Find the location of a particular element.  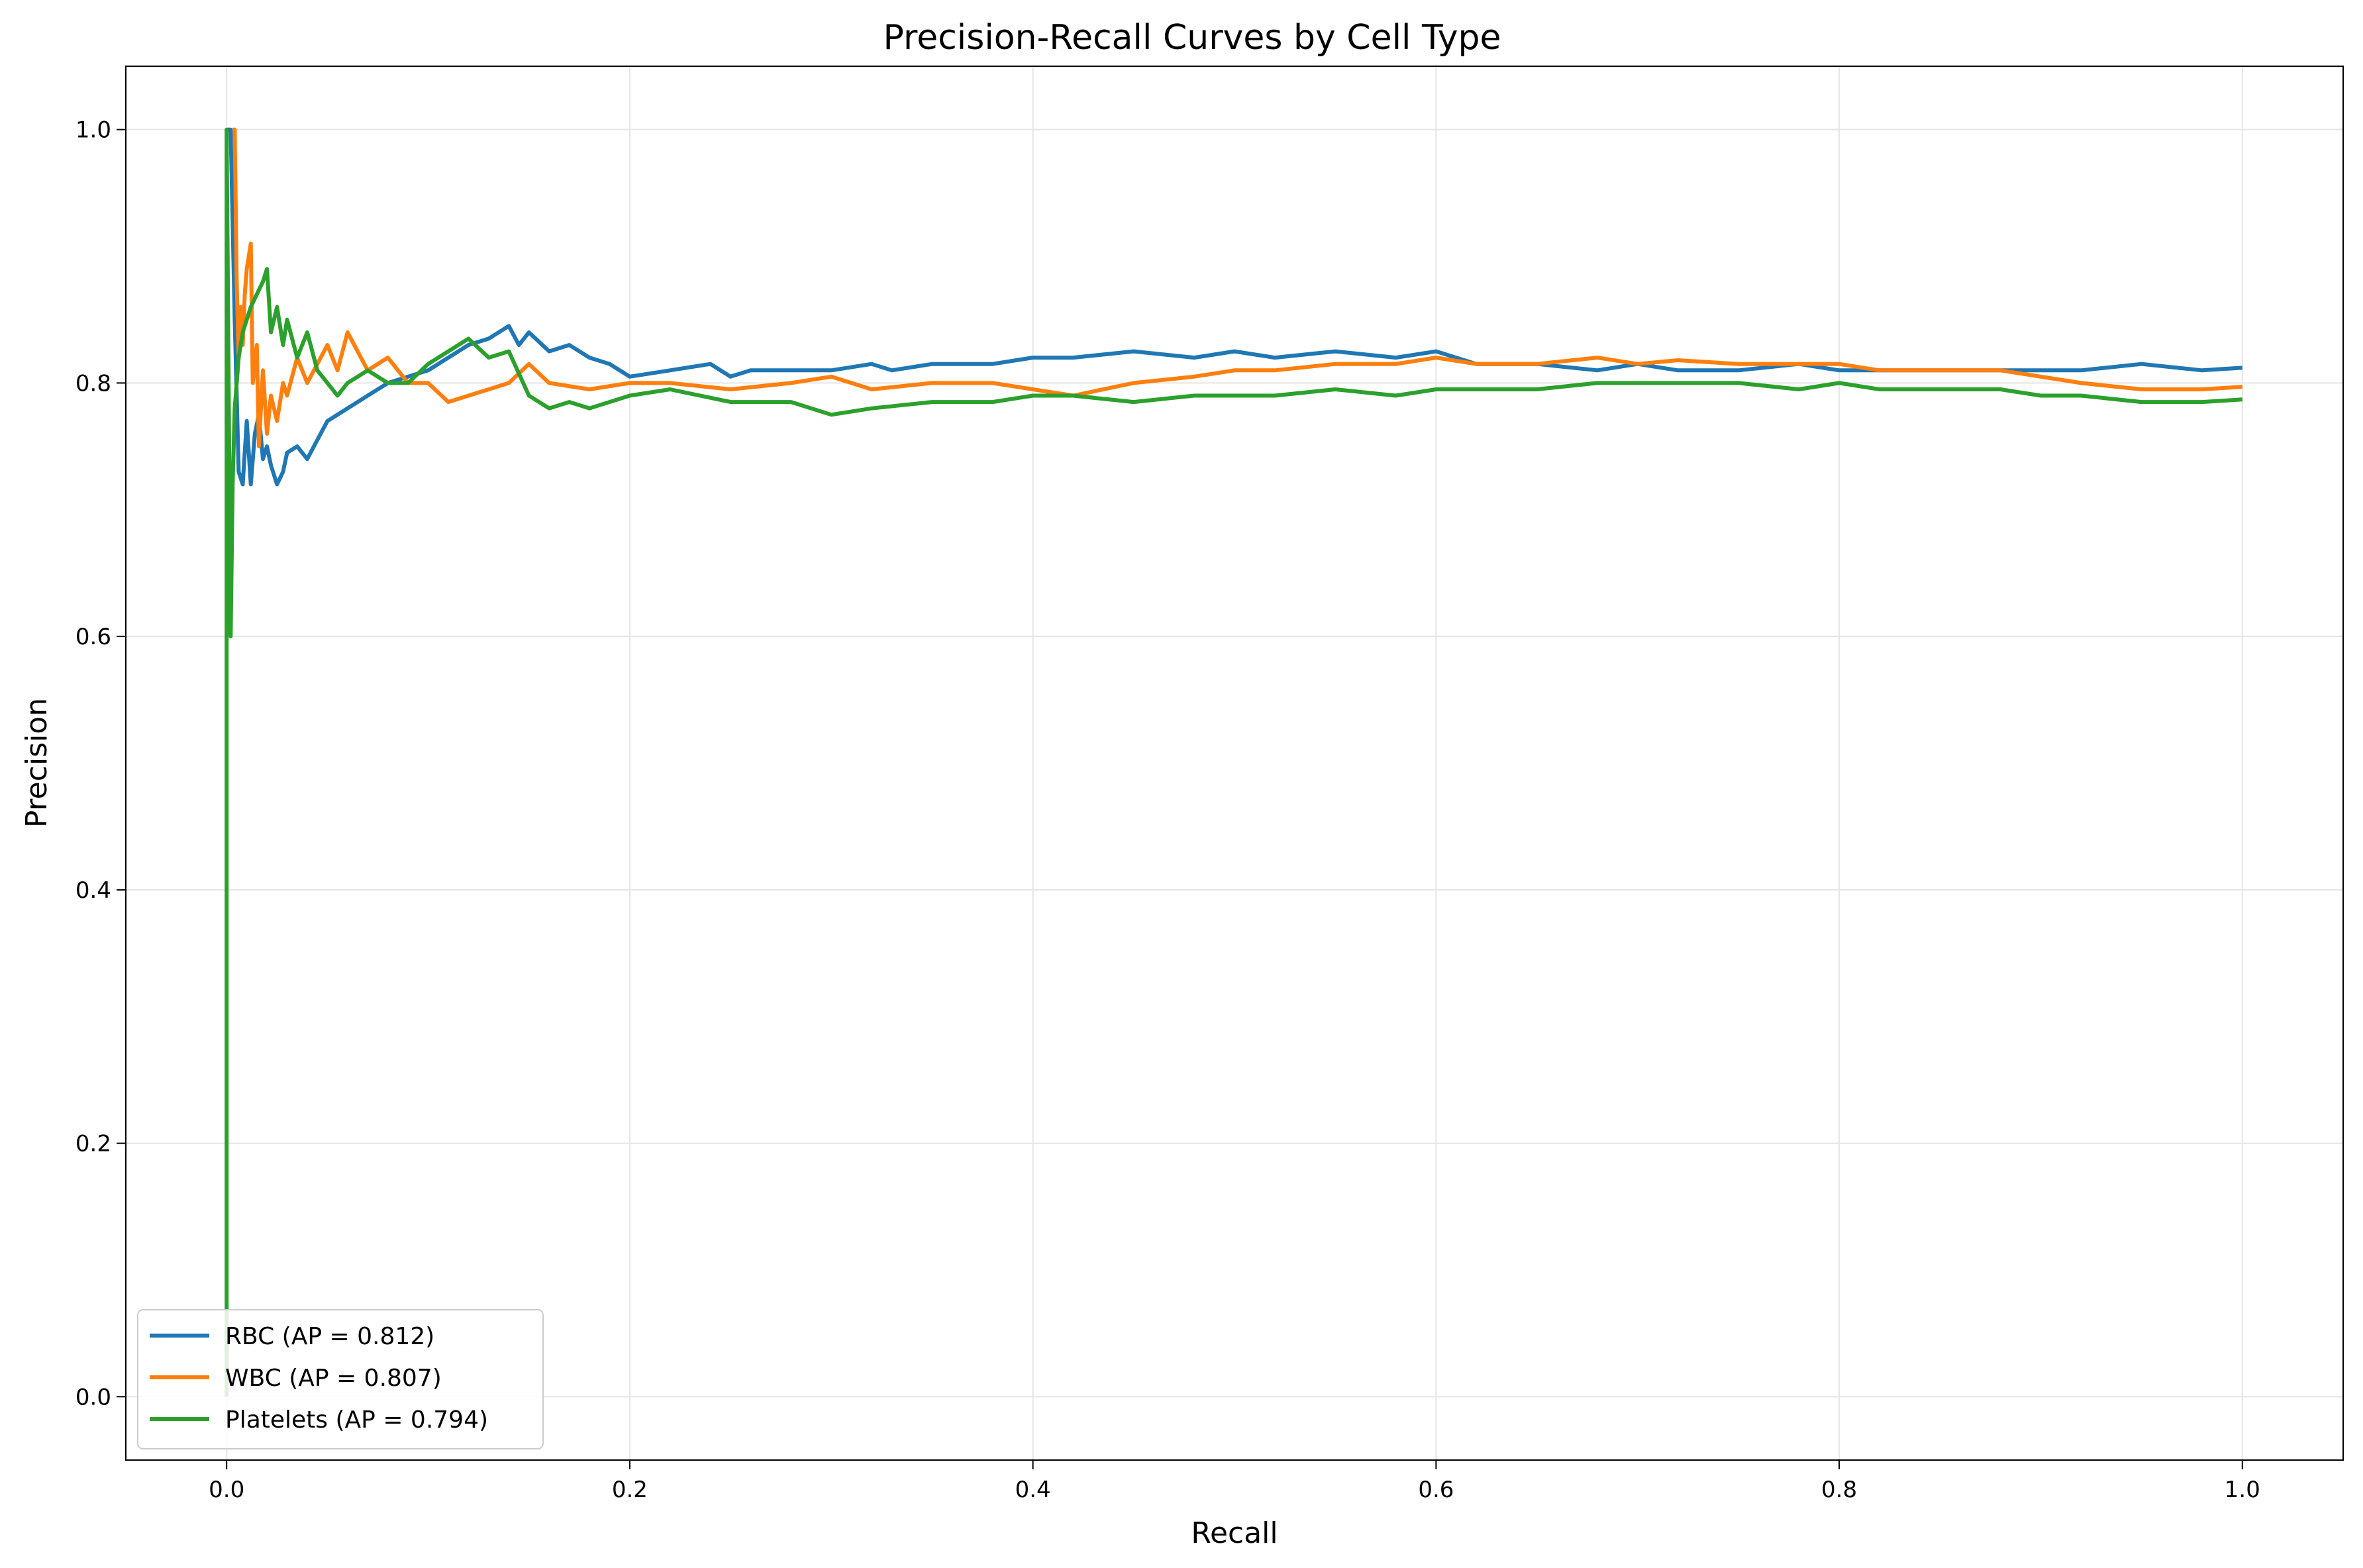

y-axis-label: Precision is located at coordinates (37, 763).